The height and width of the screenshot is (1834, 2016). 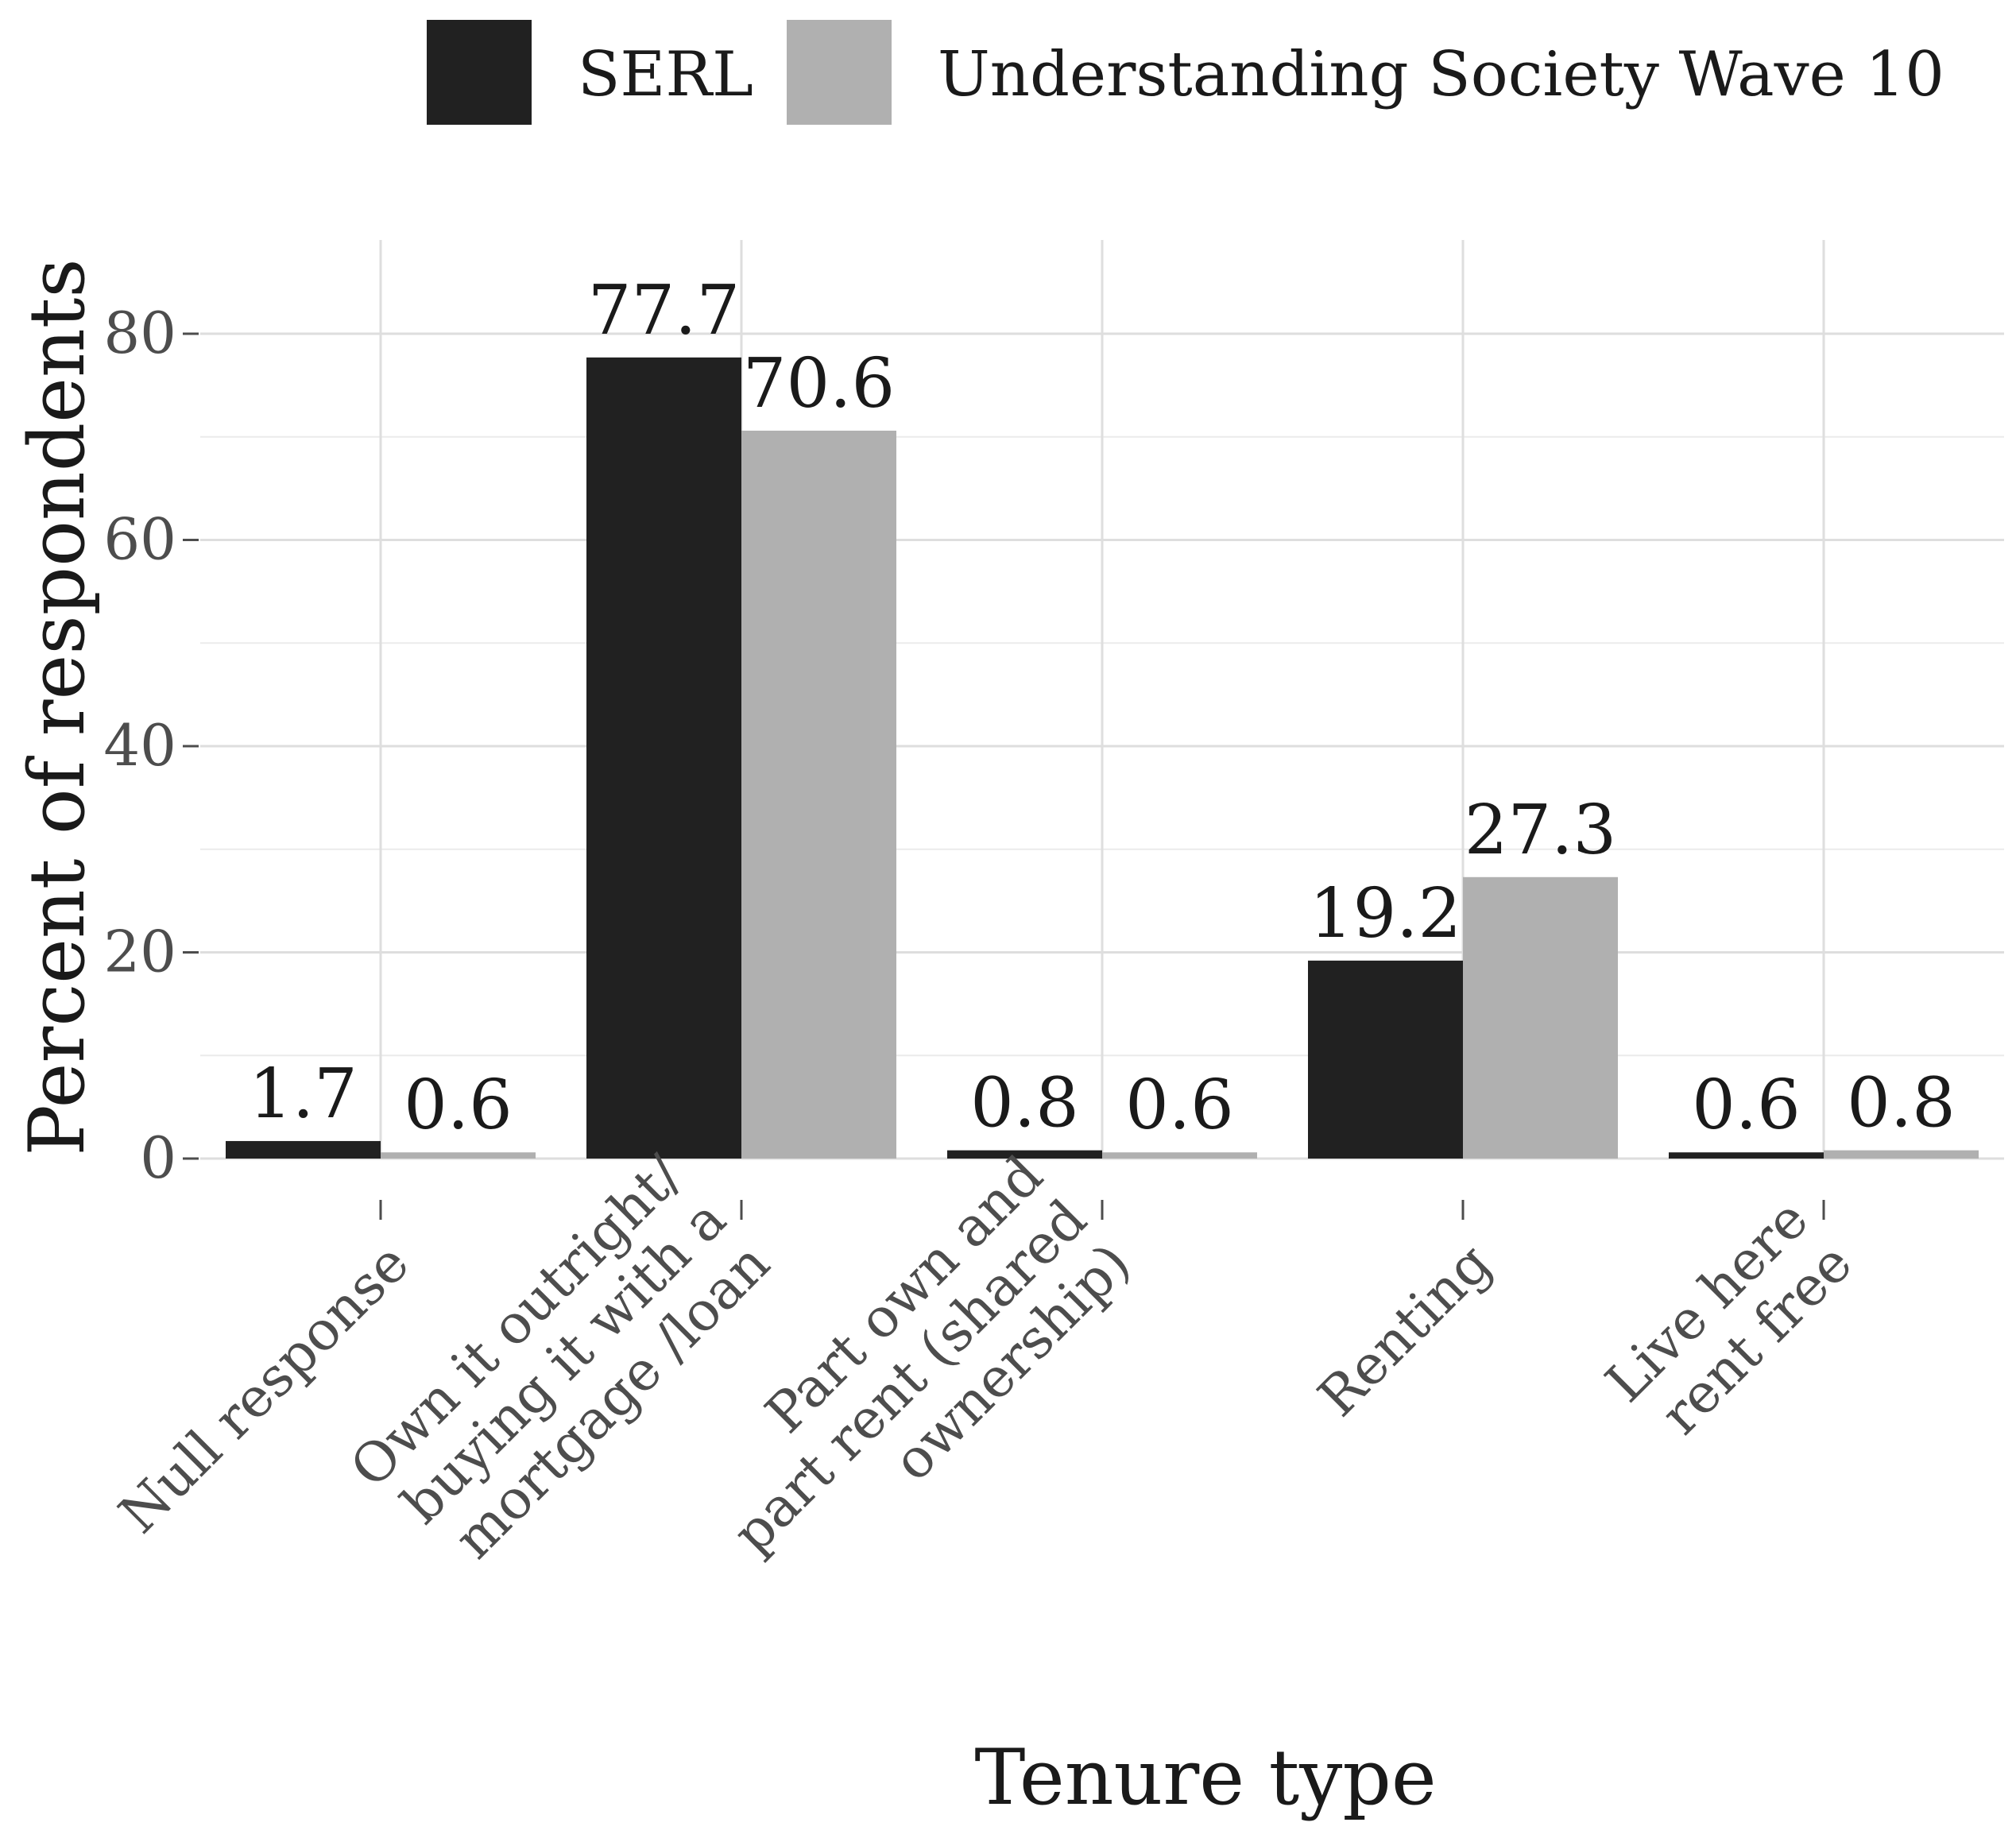 I want to click on x-tick-label: Renting, so click(x=1404, y=1330).